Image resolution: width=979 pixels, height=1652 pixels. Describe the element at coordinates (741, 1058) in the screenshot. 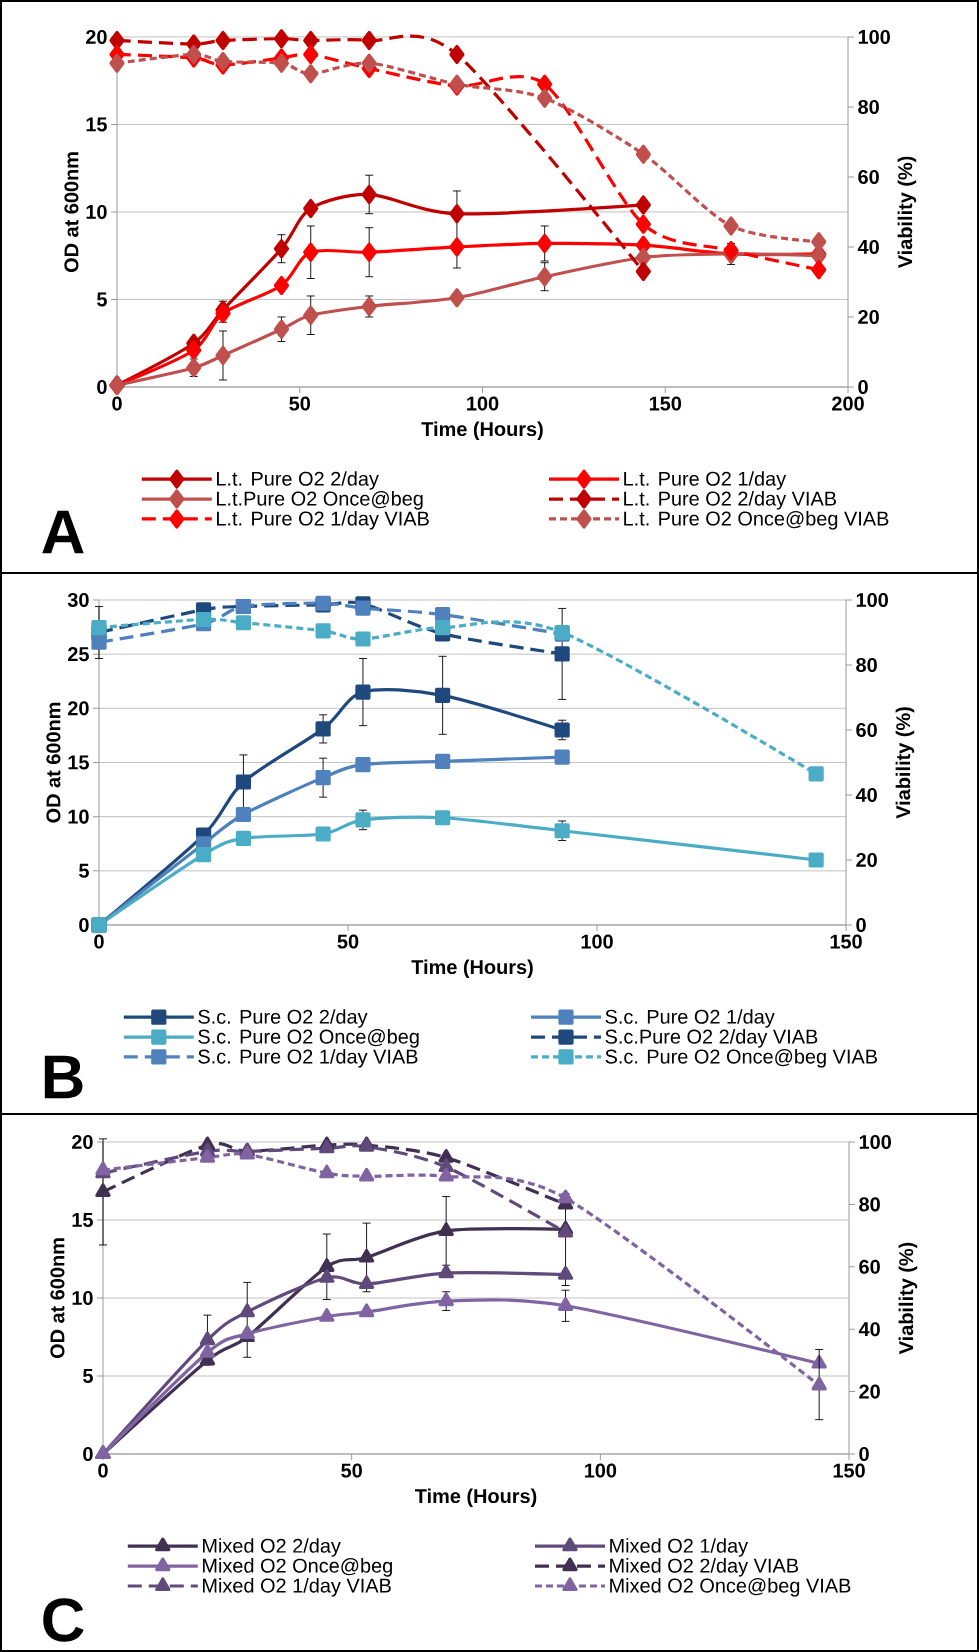

I see `legend-label: S.c. Pure O2 Once@beg VIAB` at that location.